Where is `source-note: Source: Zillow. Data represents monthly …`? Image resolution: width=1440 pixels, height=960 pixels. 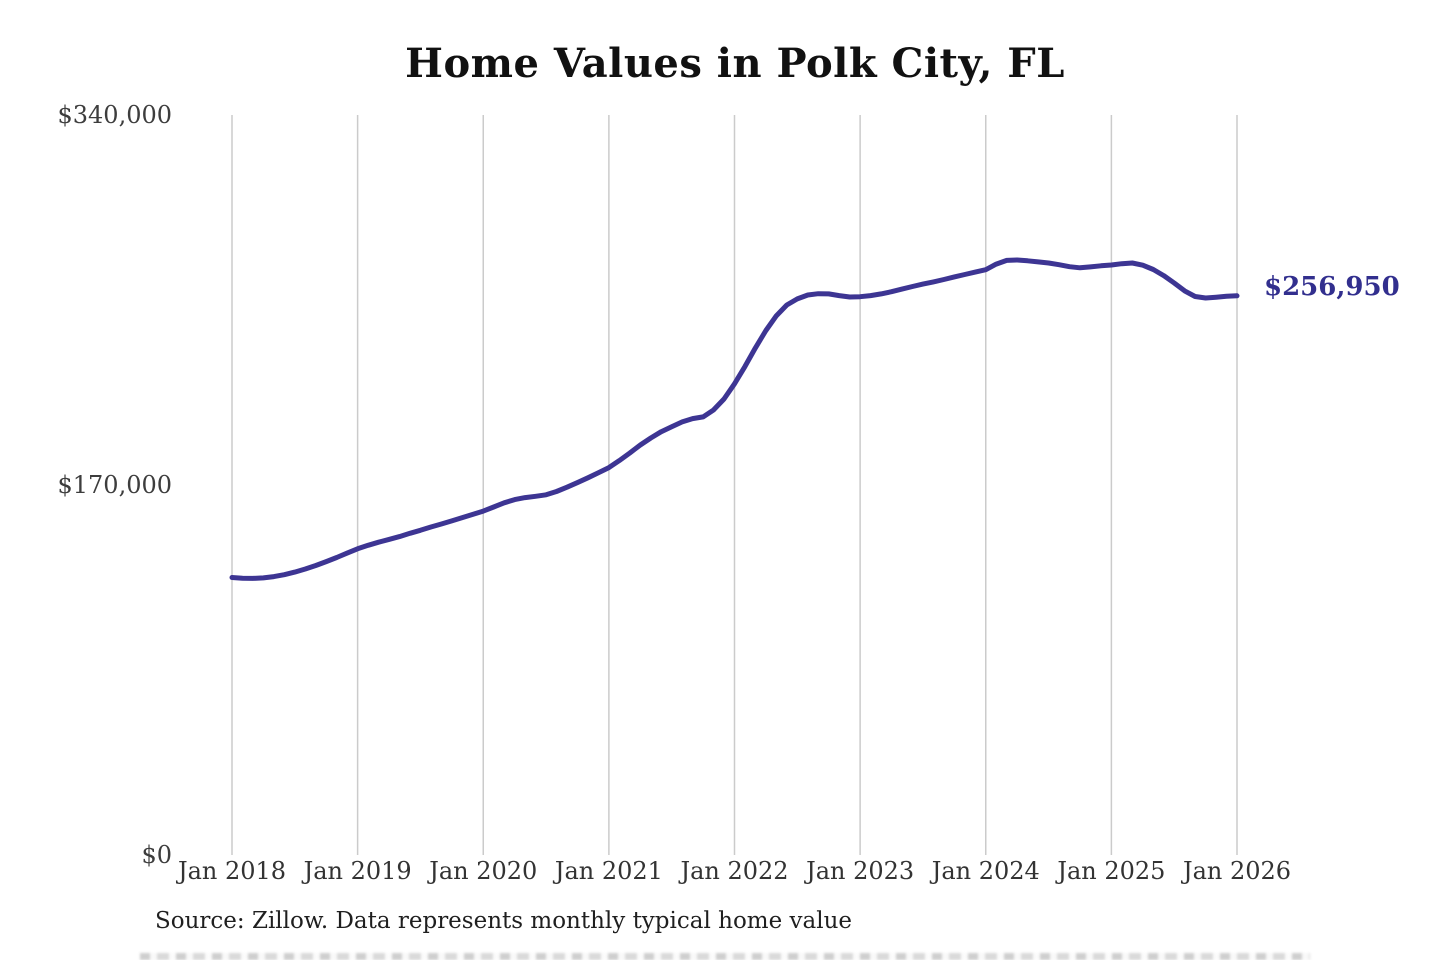 source-note: Source: Zillow. Data represents monthly … is located at coordinates (504, 921).